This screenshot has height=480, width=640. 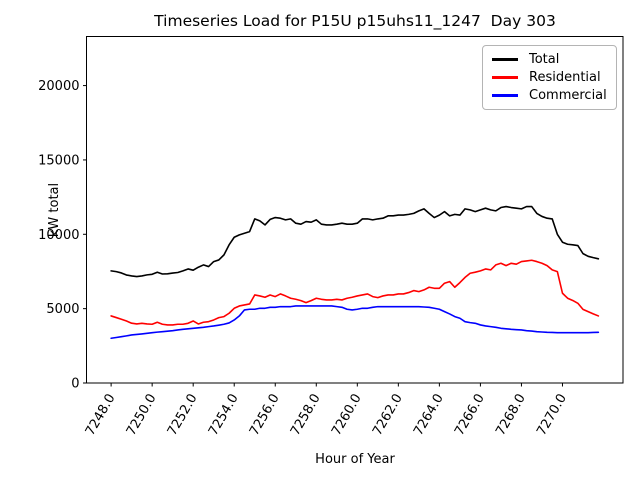 What do you see at coordinates (355, 292) in the screenshot?
I see `line-residential` at bounding box center [355, 292].